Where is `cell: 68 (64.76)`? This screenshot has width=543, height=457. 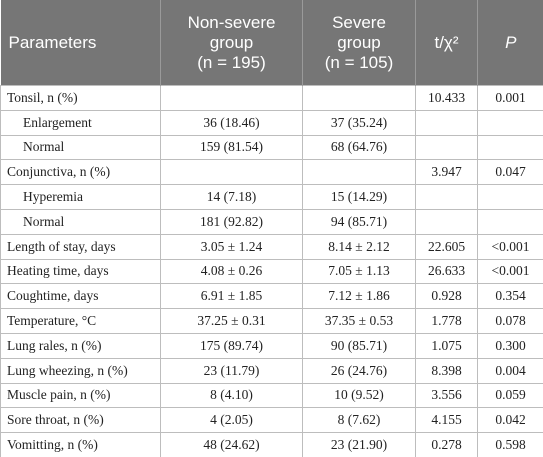 cell: 68 (64.76) is located at coordinates (359, 147).